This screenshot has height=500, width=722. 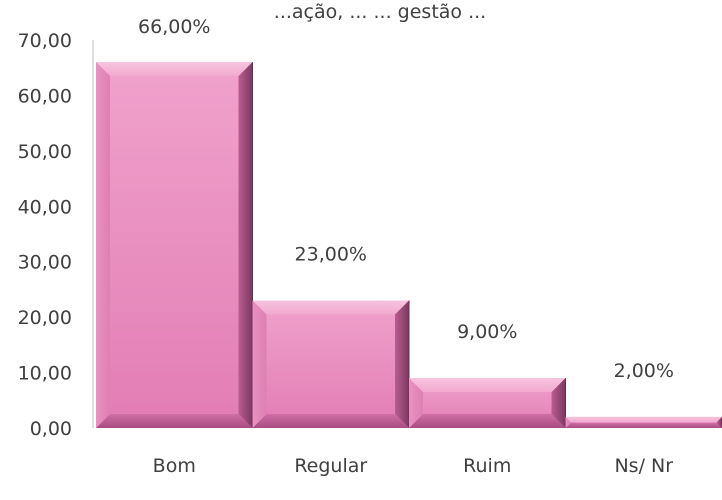 I want to click on y-axis-ticks: 0,00 10,00 20,00 30,00 40,00 50,00 60,00 70,00, so click(x=45, y=235).